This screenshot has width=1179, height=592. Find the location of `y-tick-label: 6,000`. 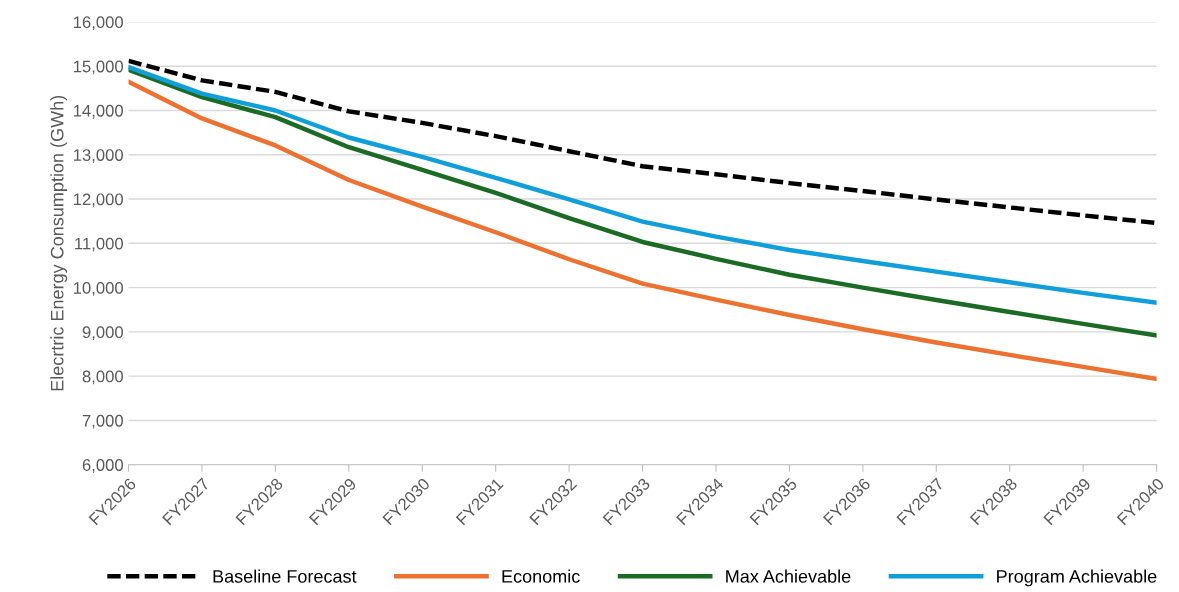

y-tick-label: 6,000 is located at coordinates (102, 466).